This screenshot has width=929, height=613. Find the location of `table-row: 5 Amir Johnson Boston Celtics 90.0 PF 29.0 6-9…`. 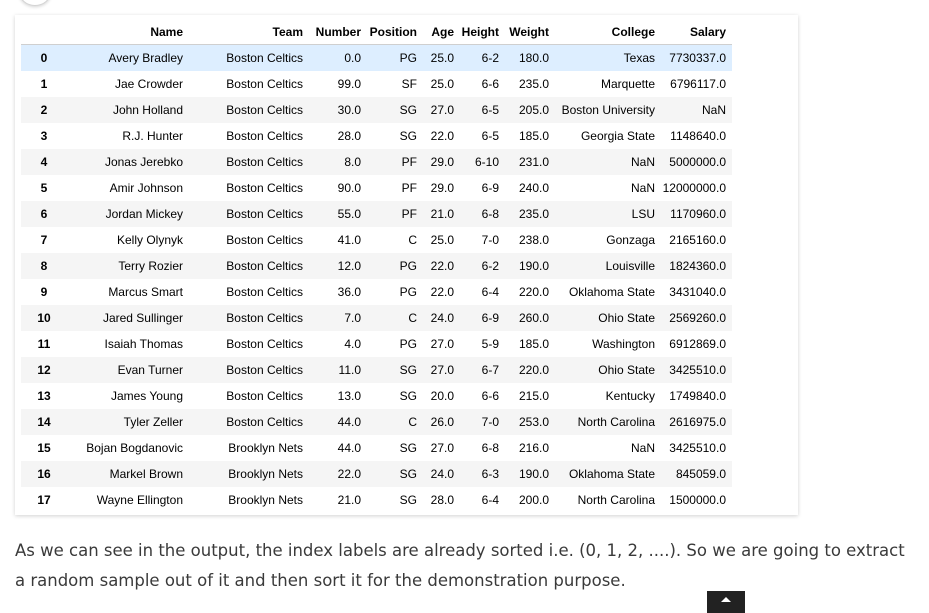

table-row: 5 Amir Johnson Boston Celtics 90.0 PF 29.0 6-9… is located at coordinates (376, 188).